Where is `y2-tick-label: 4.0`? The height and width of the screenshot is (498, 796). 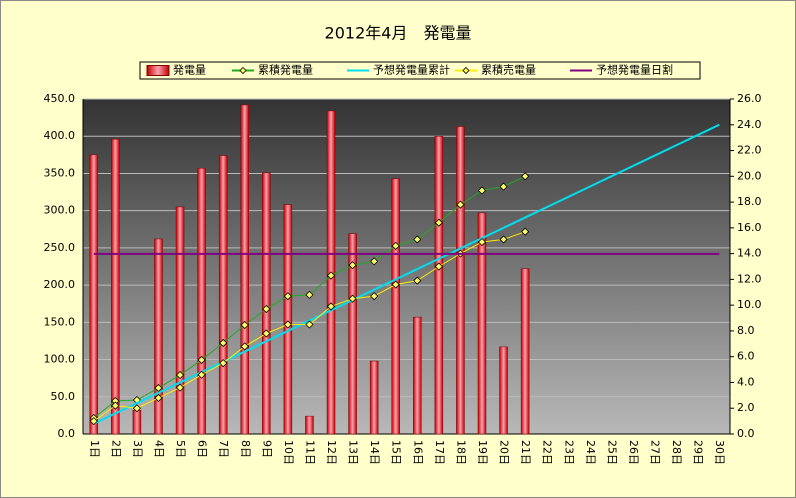
y2-tick-label: 4.0 is located at coordinates (746, 381).